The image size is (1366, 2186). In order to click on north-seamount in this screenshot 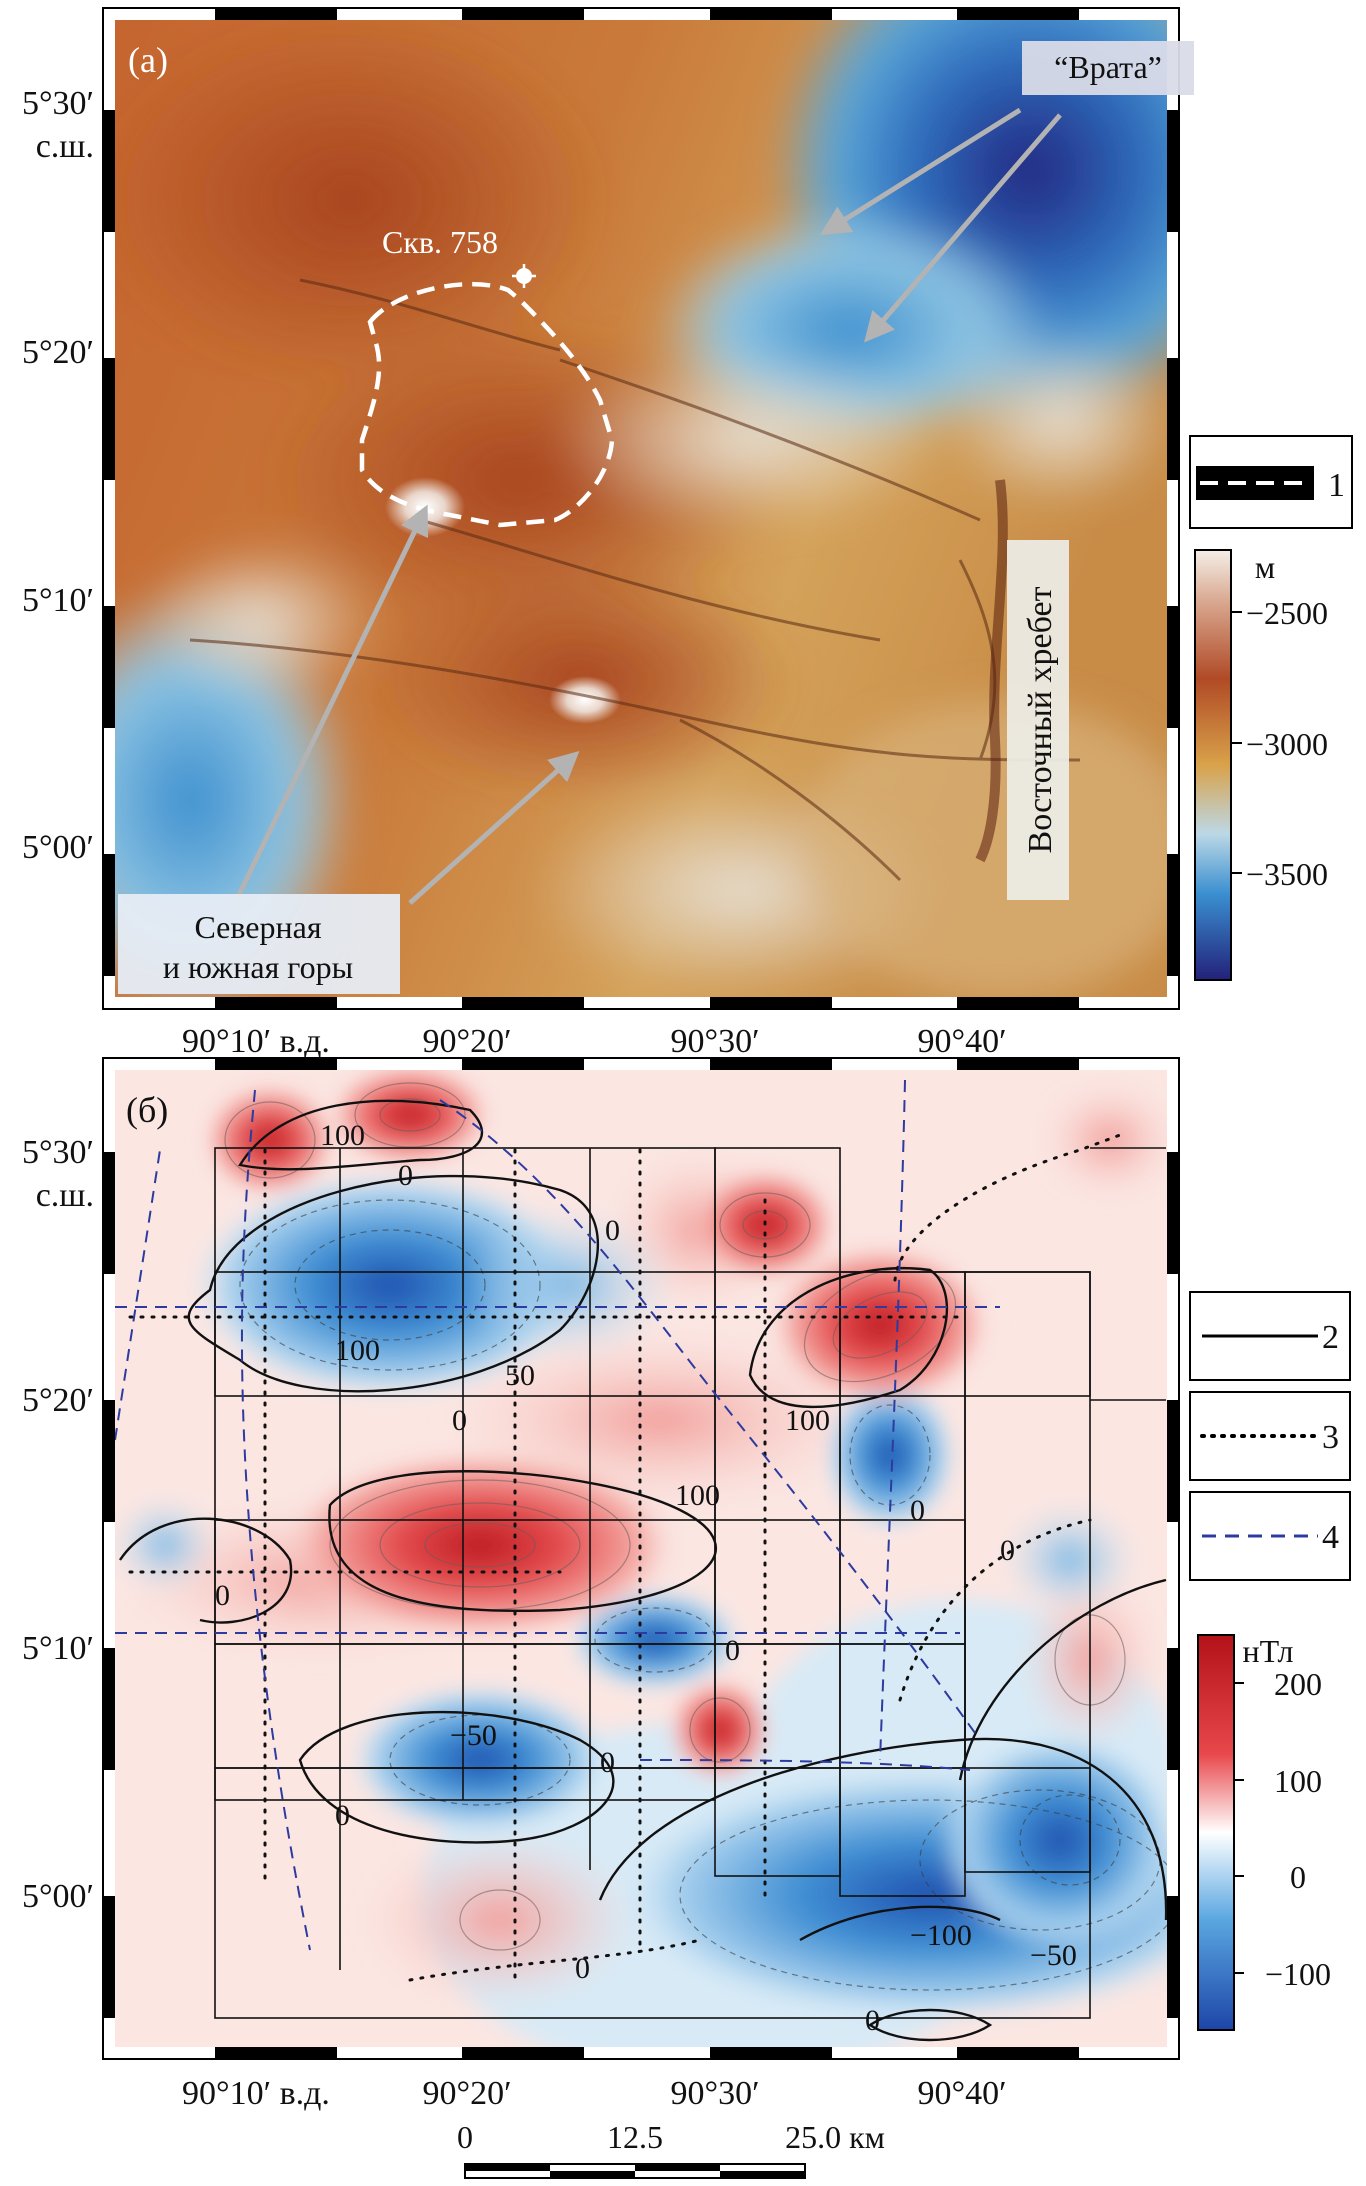, I will do `click(425, 507)`.